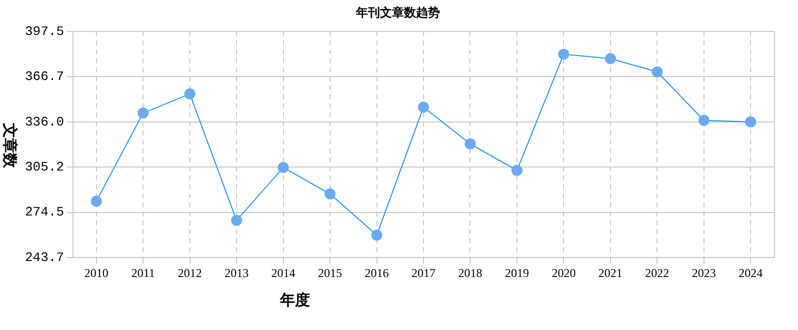 Image resolution: width=798 pixels, height=330 pixels. I want to click on y-tick-label: 243.7, so click(44, 258).